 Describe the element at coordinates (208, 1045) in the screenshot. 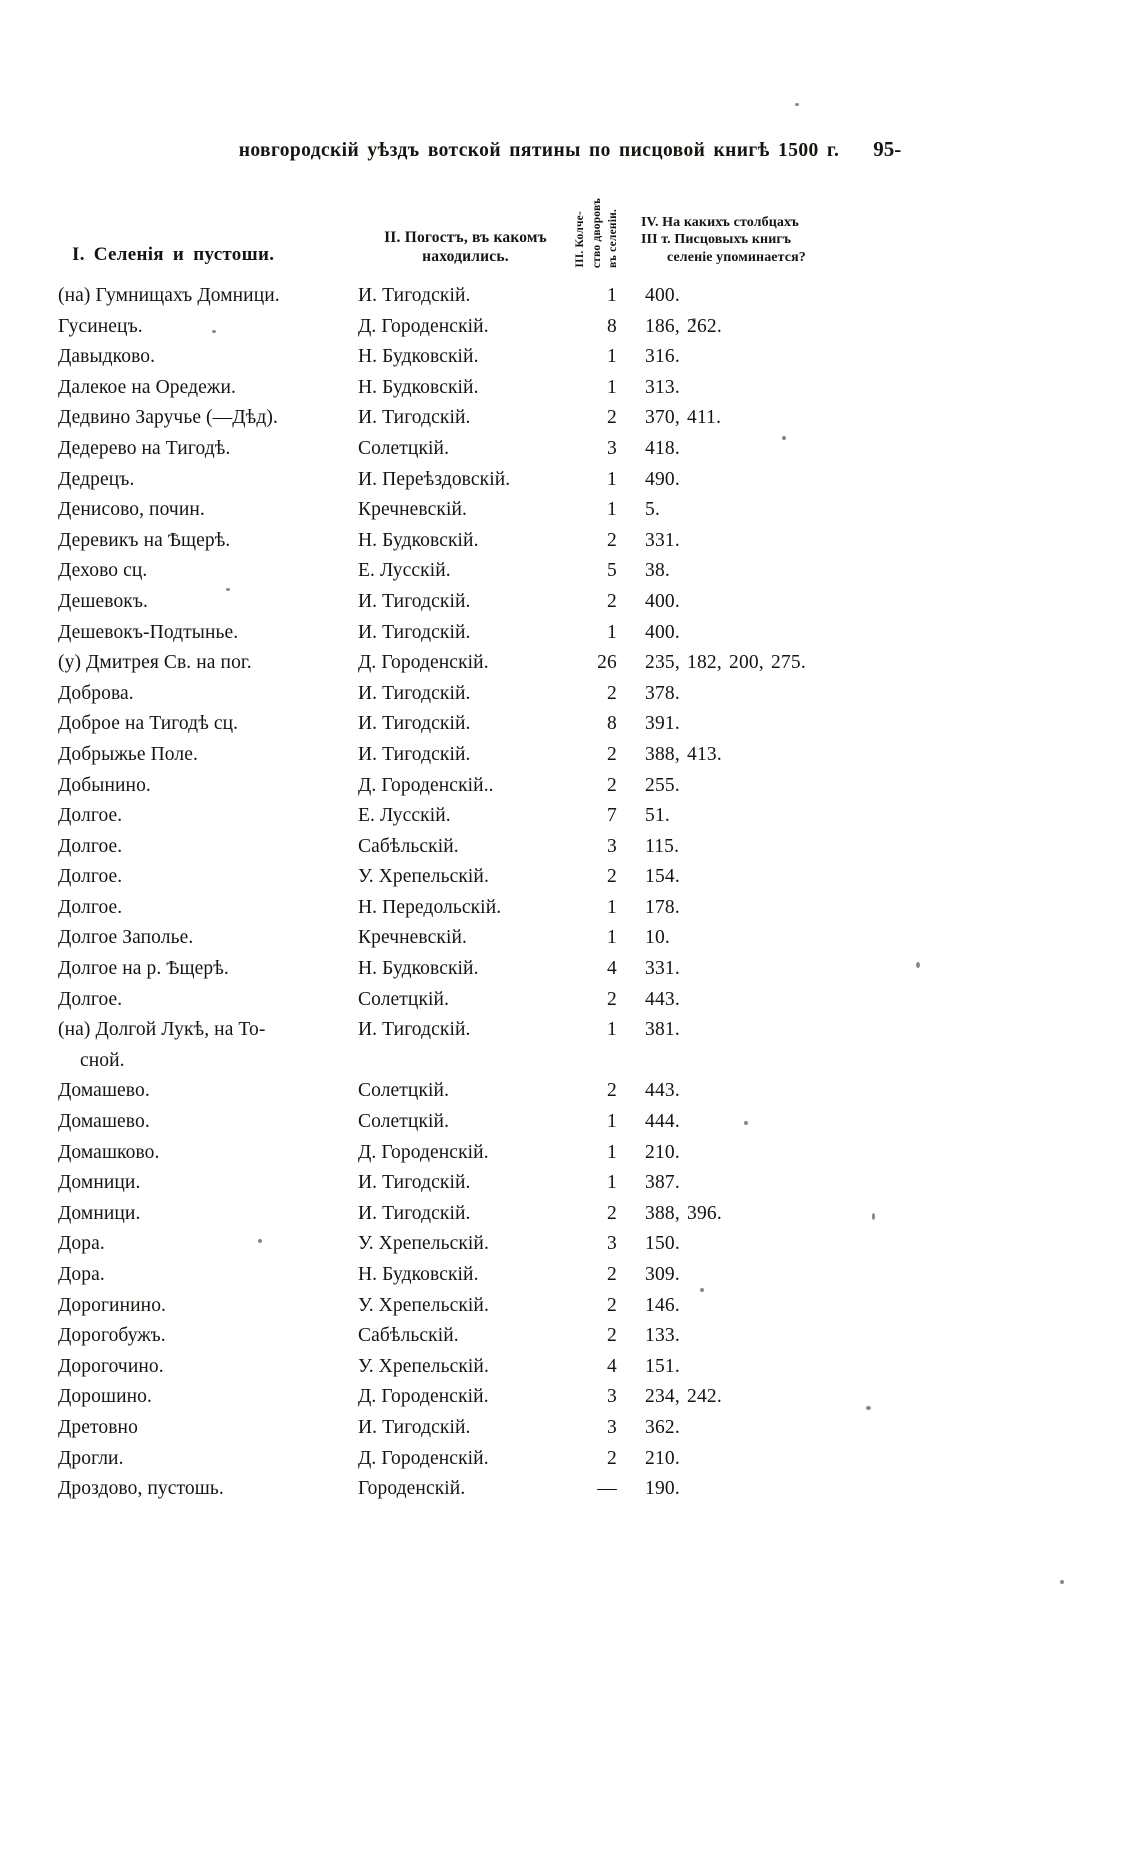

I see `cell-settlement-name: (на) Долгой Лукѣ, на То-сной.` at that location.